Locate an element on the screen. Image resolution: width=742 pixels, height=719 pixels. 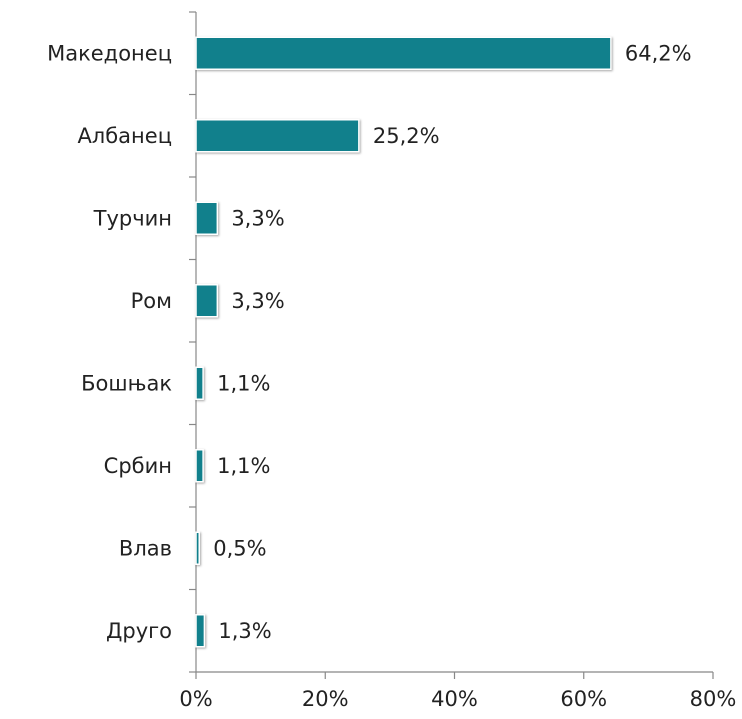
x-tick-label: 60% is located at coordinates (583, 699).